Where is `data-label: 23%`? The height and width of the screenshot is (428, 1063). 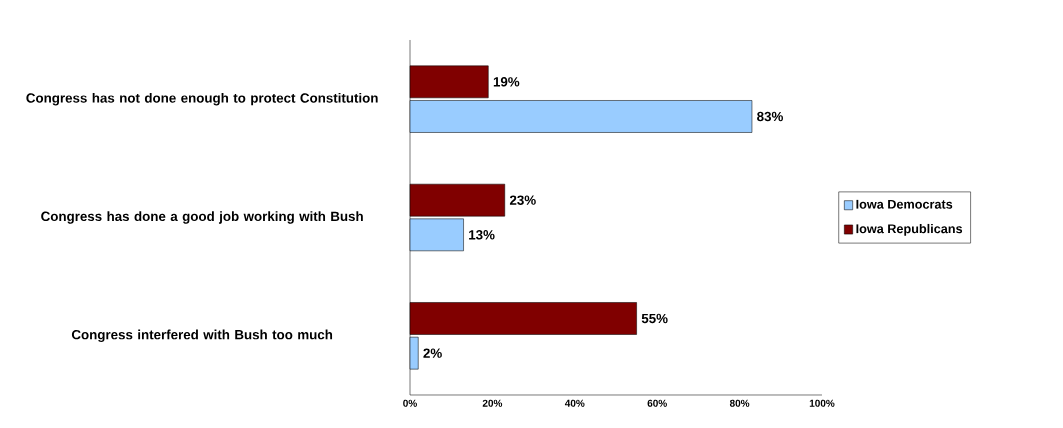 data-label: 23% is located at coordinates (522, 200).